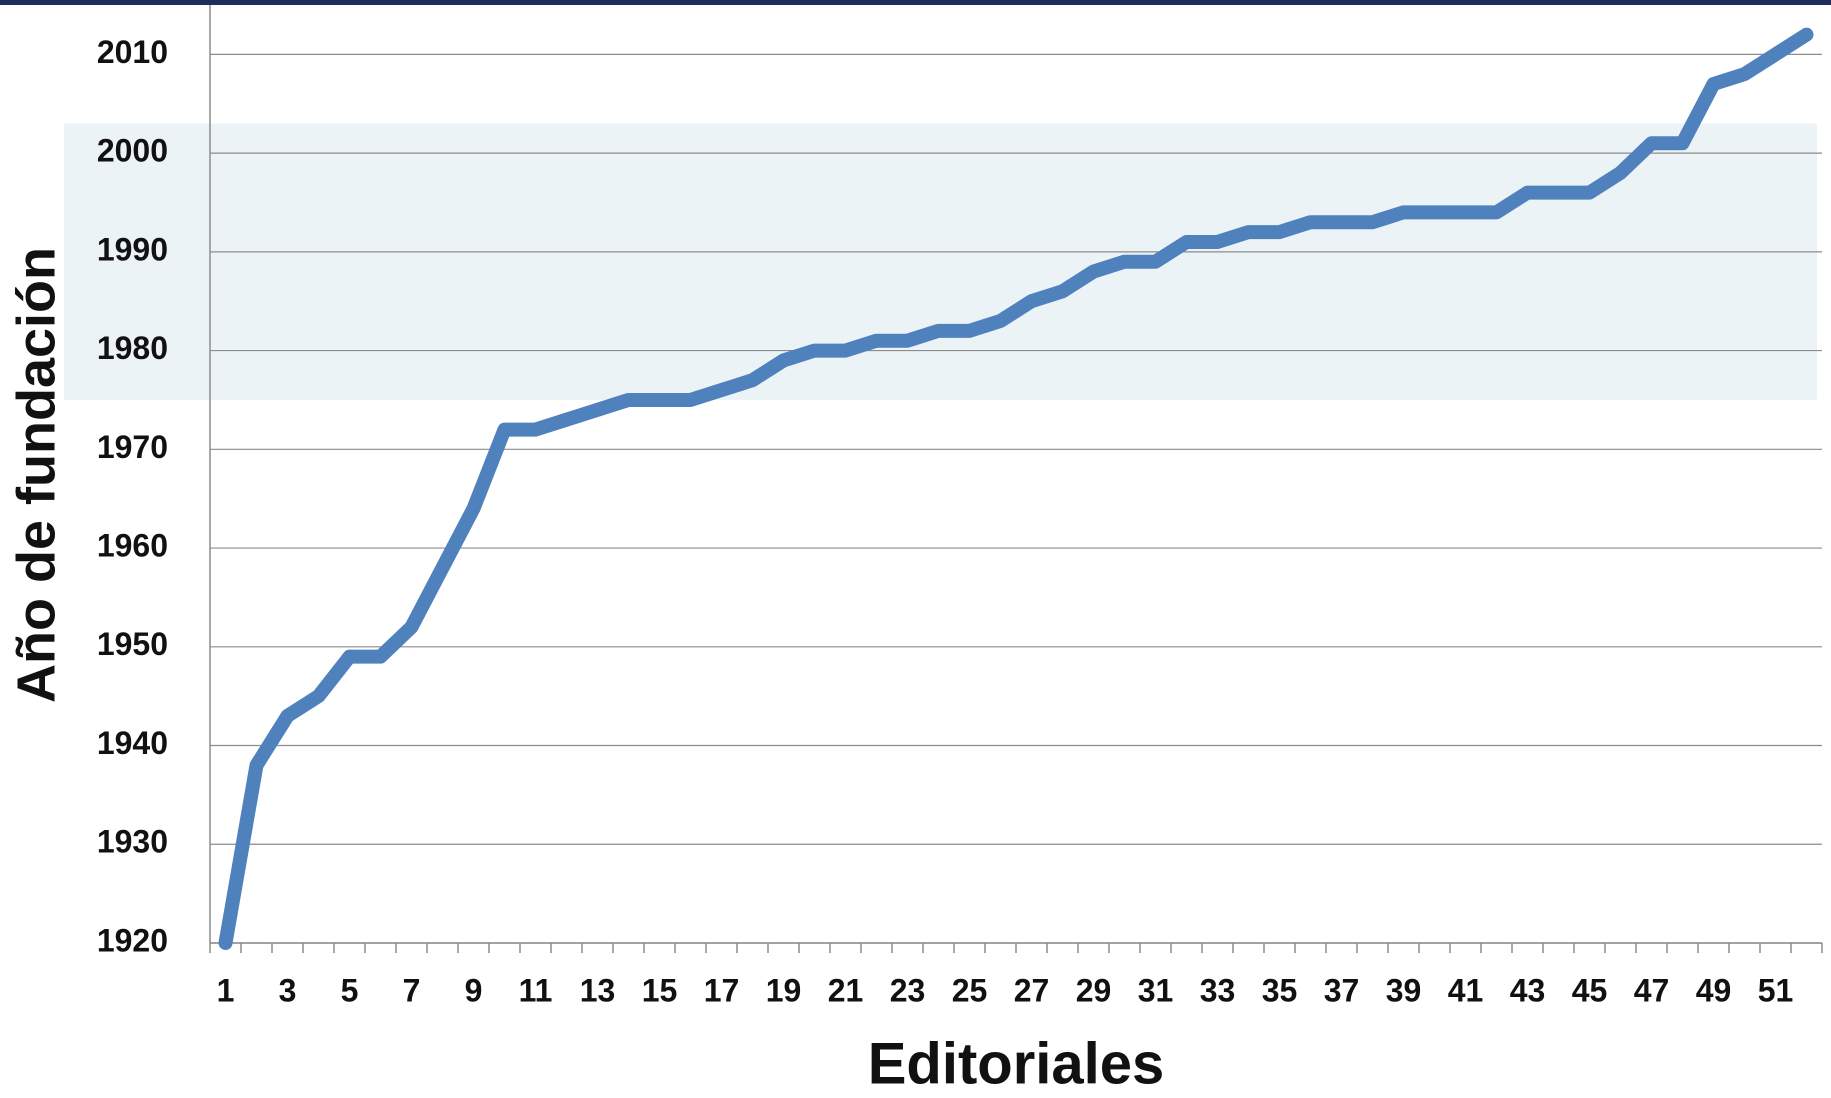 Image resolution: width=1831 pixels, height=1098 pixels. Describe the element at coordinates (1776, 990) in the screenshot. I see `x-tick-label: 51` at that location.